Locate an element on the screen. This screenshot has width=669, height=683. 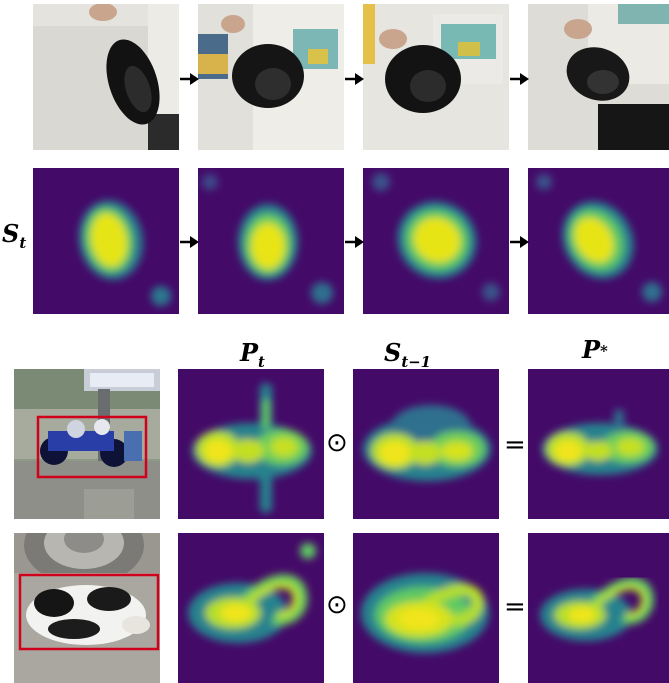
label-p-t: Pt is located at coordinates (252, 354).